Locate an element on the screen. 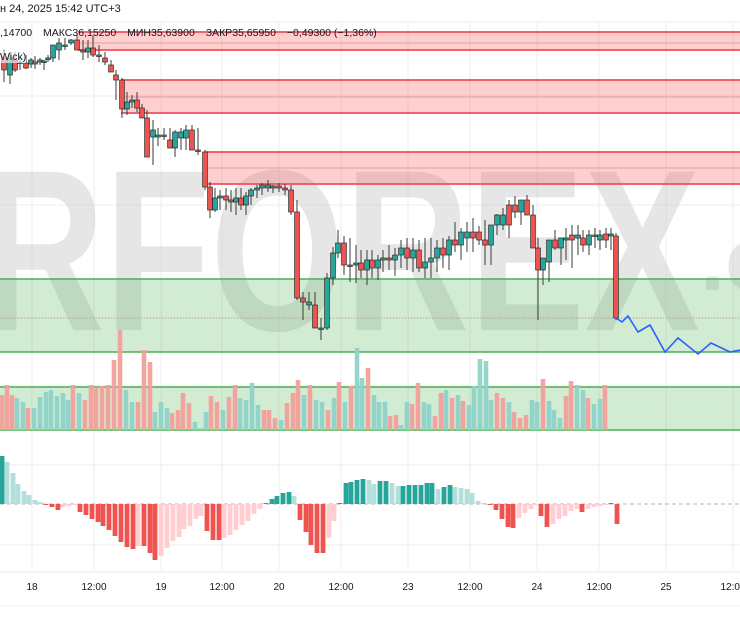  low-value: 35,63900 is located at coordinates (173, 33).